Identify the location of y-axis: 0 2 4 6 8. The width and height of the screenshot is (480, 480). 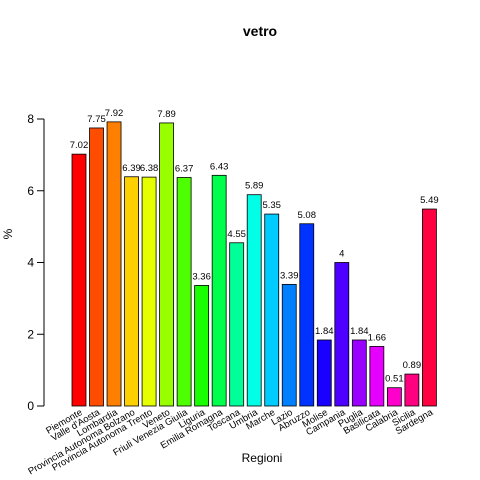
(36, 262).